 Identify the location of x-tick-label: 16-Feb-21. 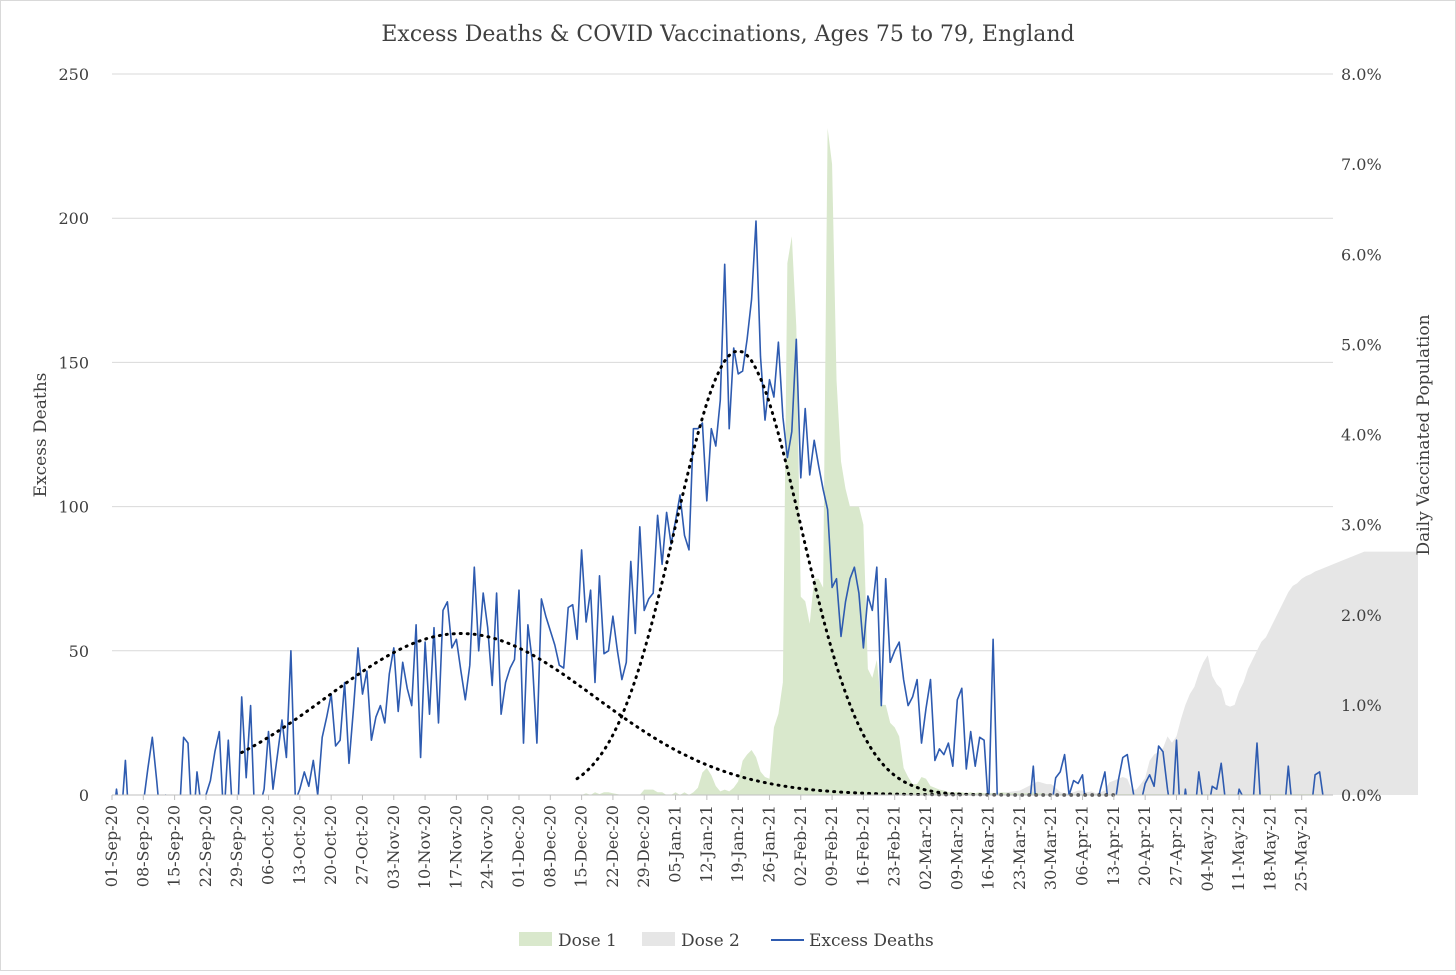
(862, 845).